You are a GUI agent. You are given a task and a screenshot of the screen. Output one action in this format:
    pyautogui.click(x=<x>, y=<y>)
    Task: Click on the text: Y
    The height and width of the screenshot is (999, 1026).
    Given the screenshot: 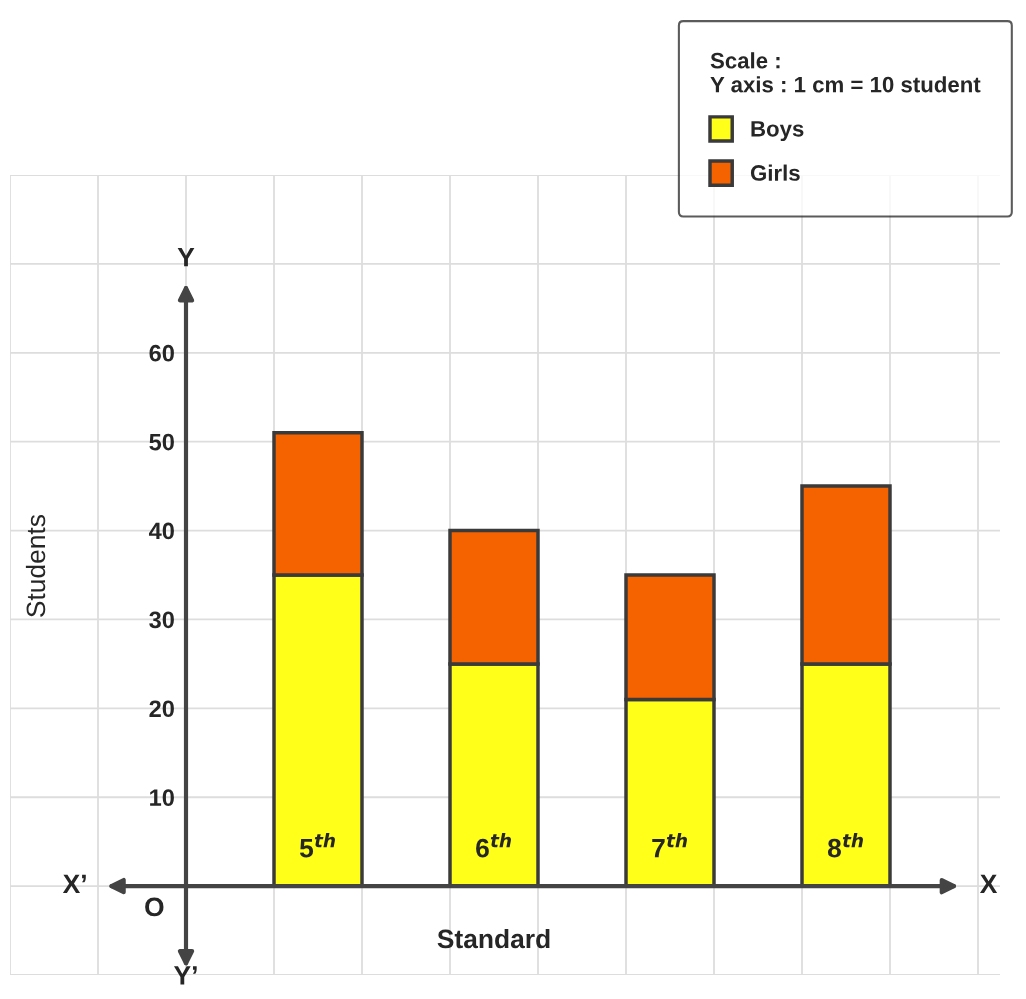 What is the action you would take?
    pyautogui.click(x=186, y=257)
    